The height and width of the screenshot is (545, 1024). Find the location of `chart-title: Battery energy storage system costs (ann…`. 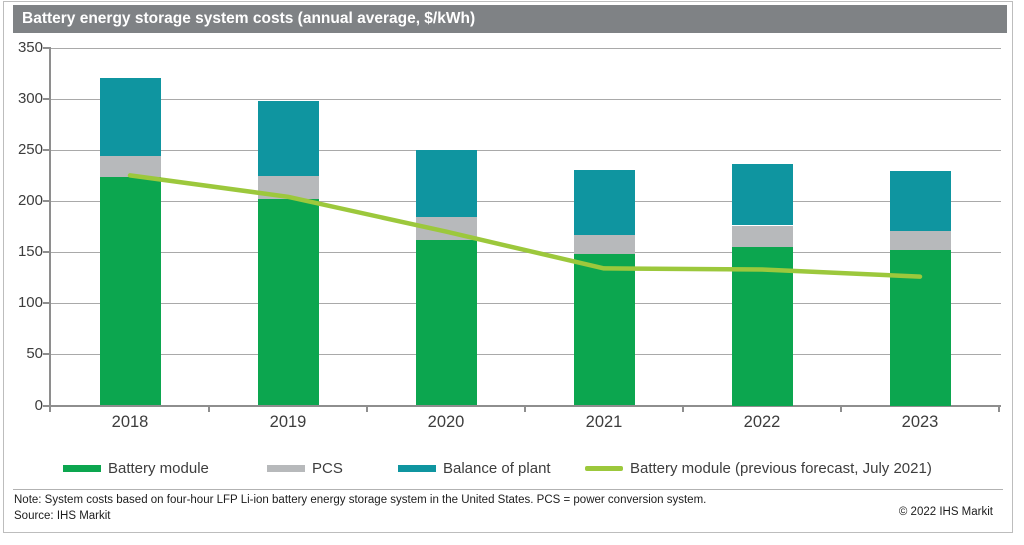

chart-title: Battery energy storage system costs (ann… is located at coordinates (249, 18).